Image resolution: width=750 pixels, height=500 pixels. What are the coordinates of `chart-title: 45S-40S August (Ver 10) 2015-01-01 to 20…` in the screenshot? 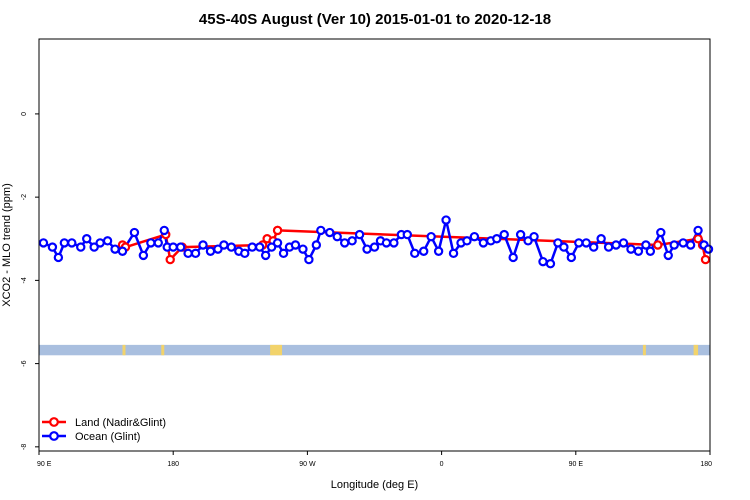 It's located at (375, 19).